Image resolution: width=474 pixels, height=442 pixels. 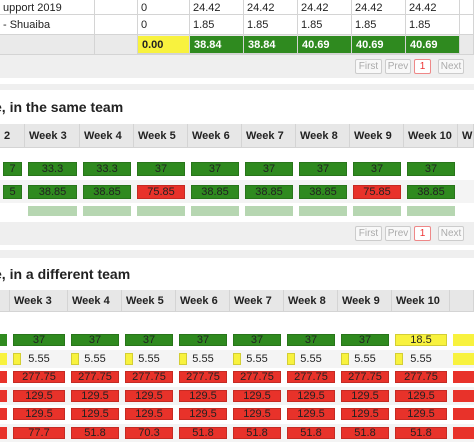 I want to click on cell-value: 18.5, so click(x=421, y=340).